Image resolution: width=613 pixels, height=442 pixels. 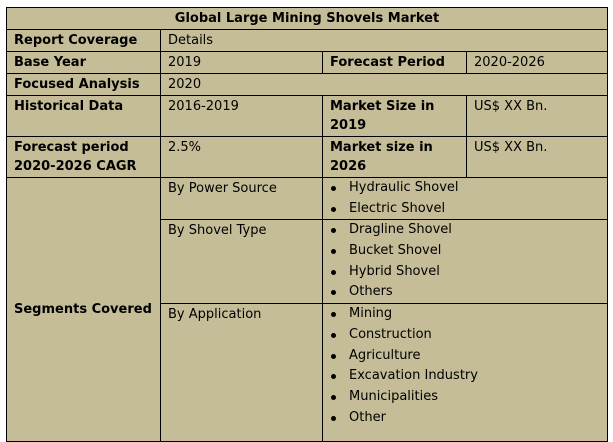 What do you see at coordinates (83, 157) in the screenshot?
I see `forecast-cagr-label: Forecast period 2020-2026 CAGR` at bounding box center [83, 157].